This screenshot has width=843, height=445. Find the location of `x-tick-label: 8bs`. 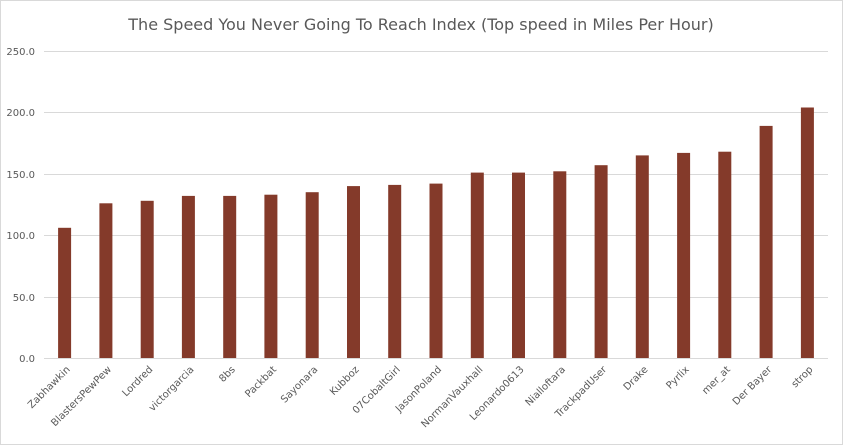

x-tick-label: 8bs is located at coordinates (227, 374).